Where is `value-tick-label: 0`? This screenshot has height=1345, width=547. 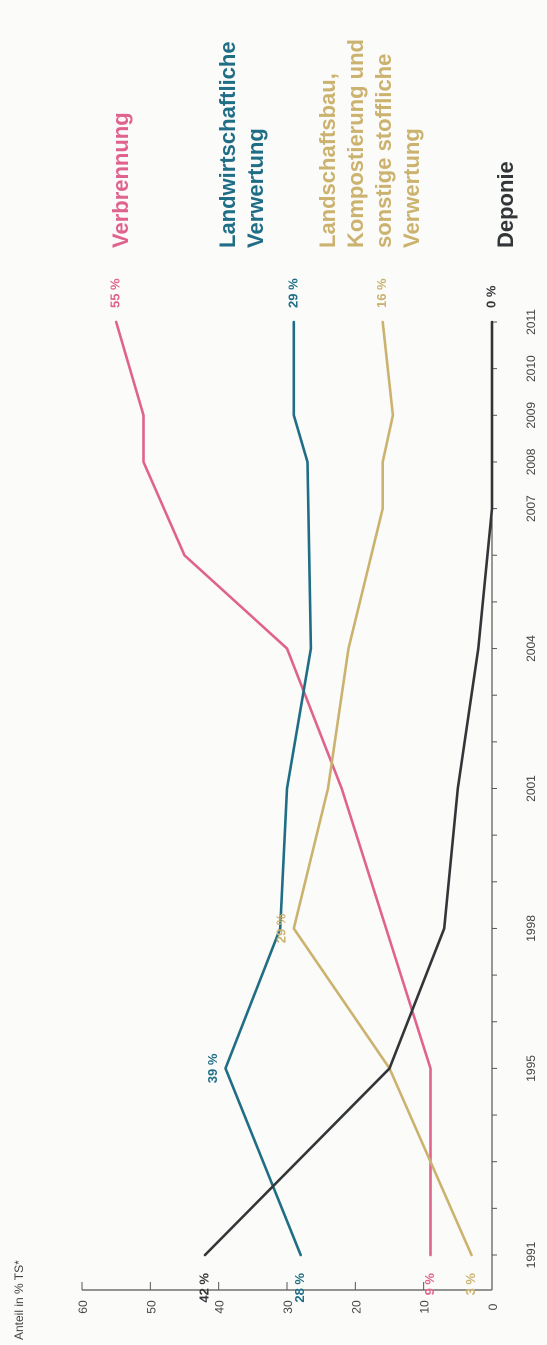 value-tick-label: 0 is located at coordinates (493, 1306).